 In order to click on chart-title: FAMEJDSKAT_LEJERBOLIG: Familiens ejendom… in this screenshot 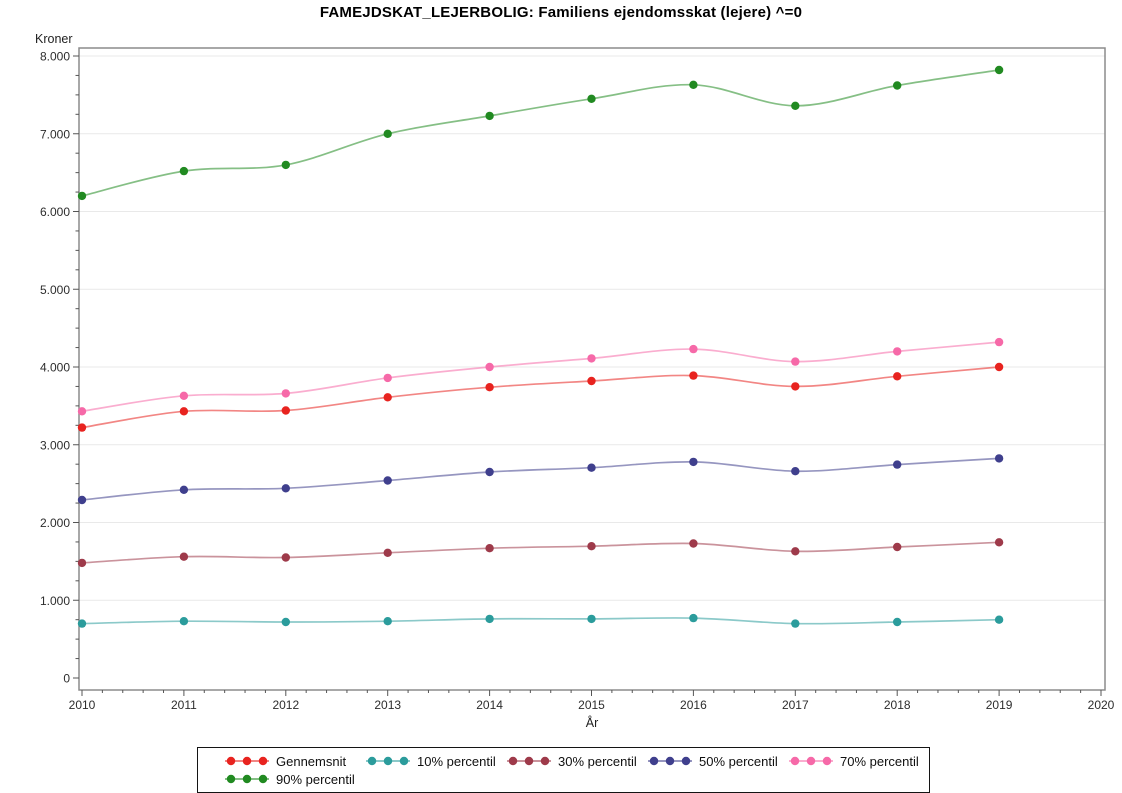, I will do `click(561, 12)`.